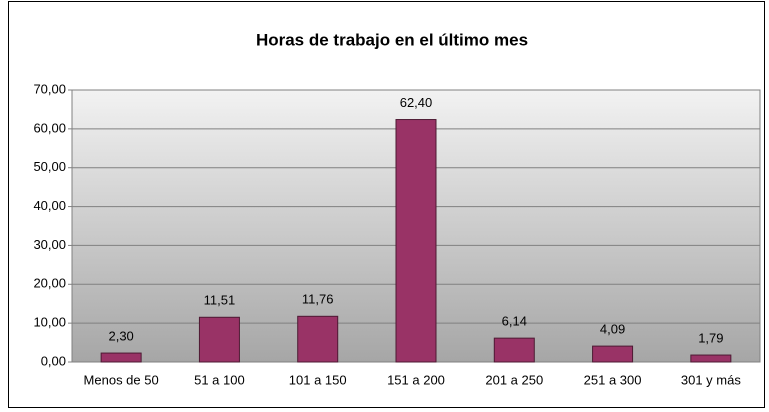 Image resolution: width=769 pixels, height=412 pixels. What do you see at coordinates (514, 321) in the screenshot?
I see `data-label: 6,14` at bounding box center [514, 321].